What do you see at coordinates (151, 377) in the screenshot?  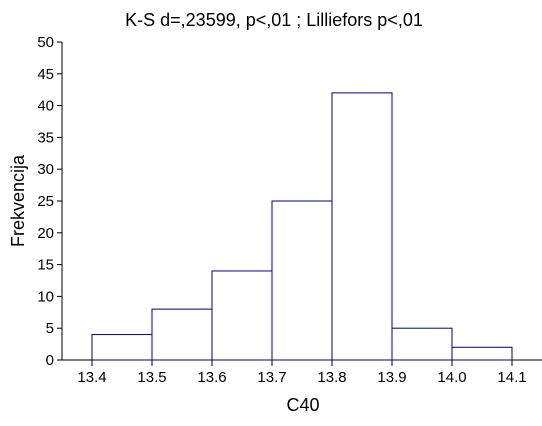 I see `x-tick-label: 13.5` at bounding box center [151, 377].